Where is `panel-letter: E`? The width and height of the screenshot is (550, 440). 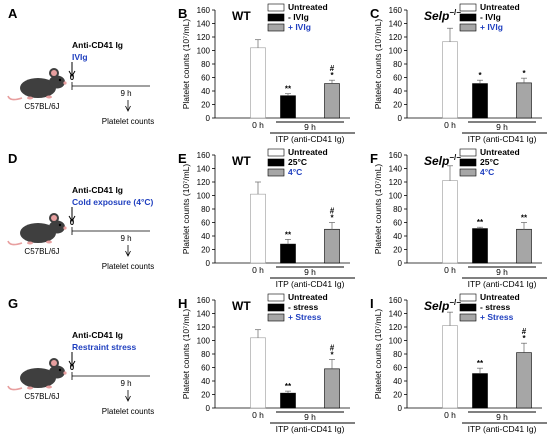 panel-letter: E is located at coordinates (182, 158).